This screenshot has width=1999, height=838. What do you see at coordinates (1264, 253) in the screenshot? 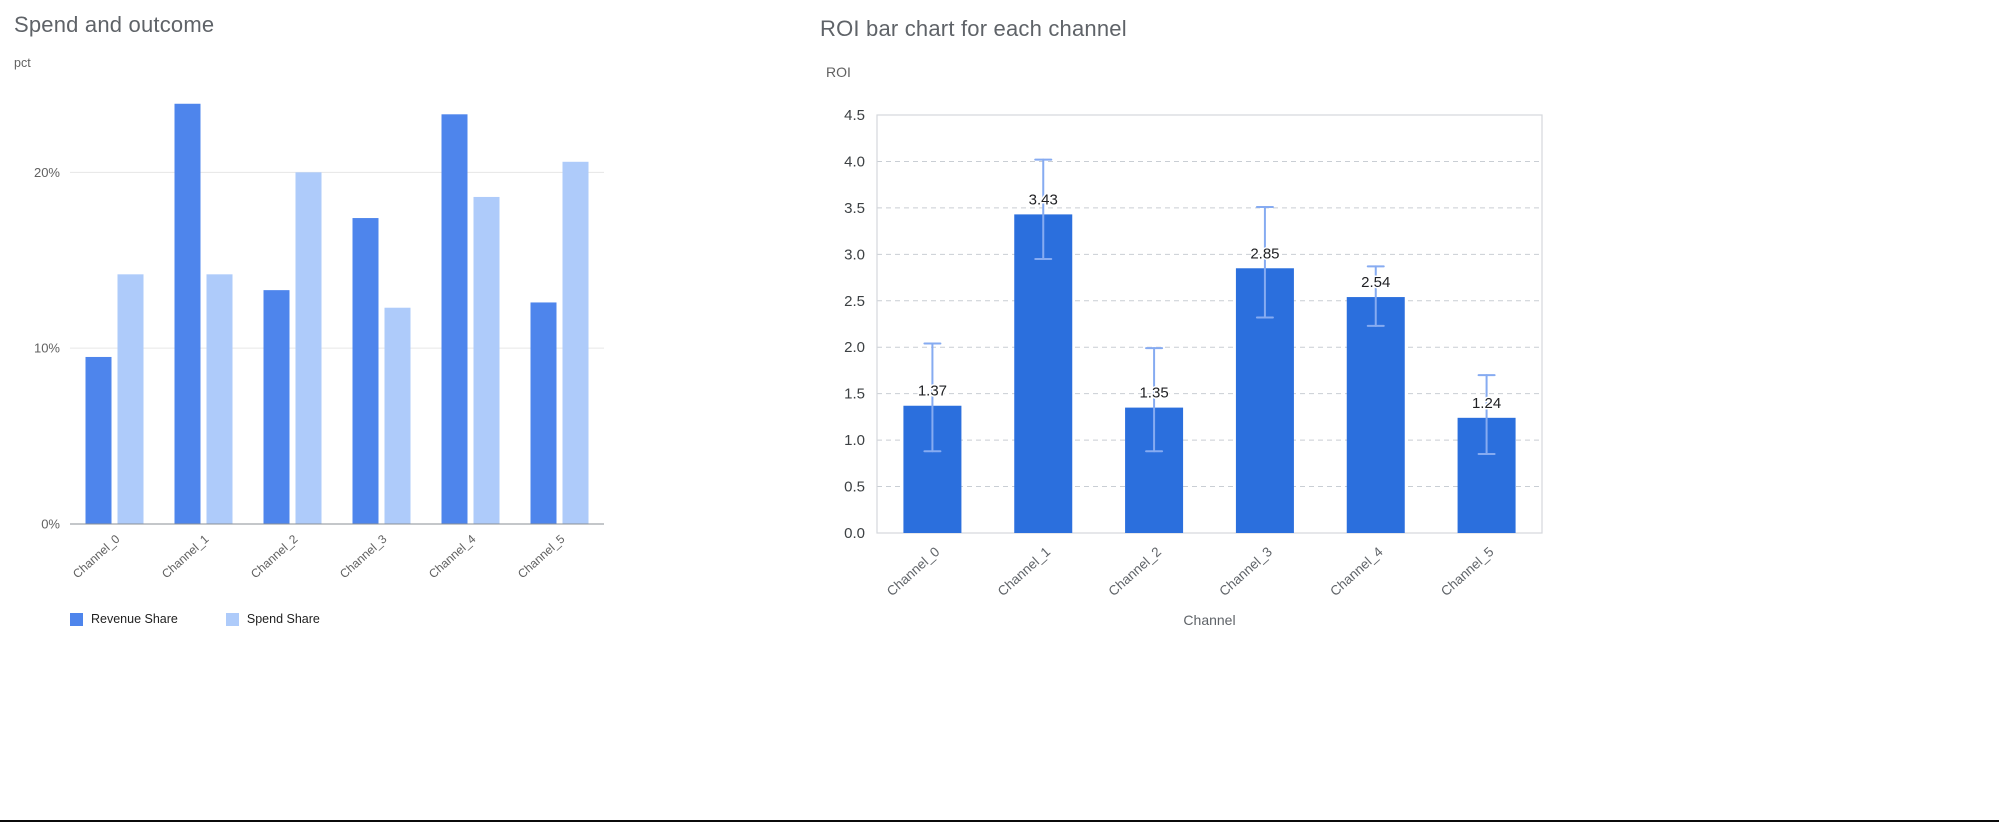
I see `bar-value-label: 2.85` at bounding box center [1264, 253].